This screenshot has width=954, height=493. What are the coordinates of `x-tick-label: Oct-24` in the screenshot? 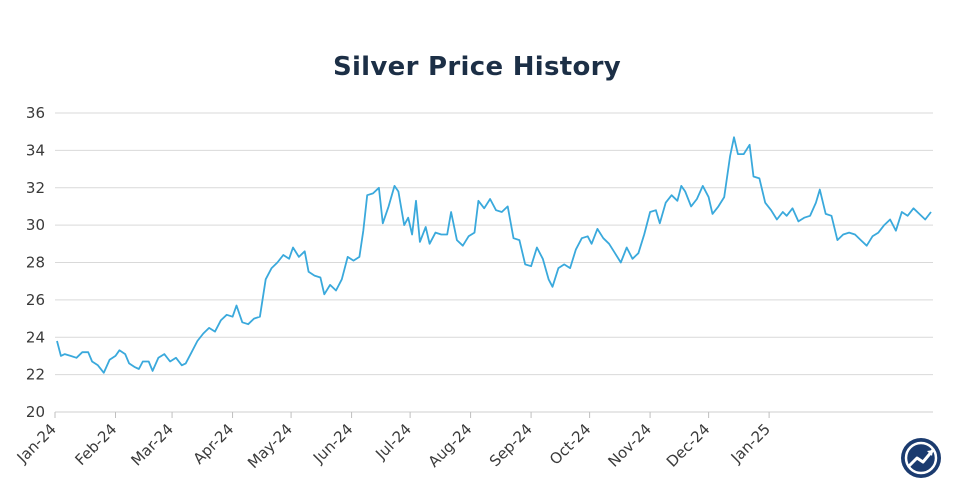 It's located at (570, 444).